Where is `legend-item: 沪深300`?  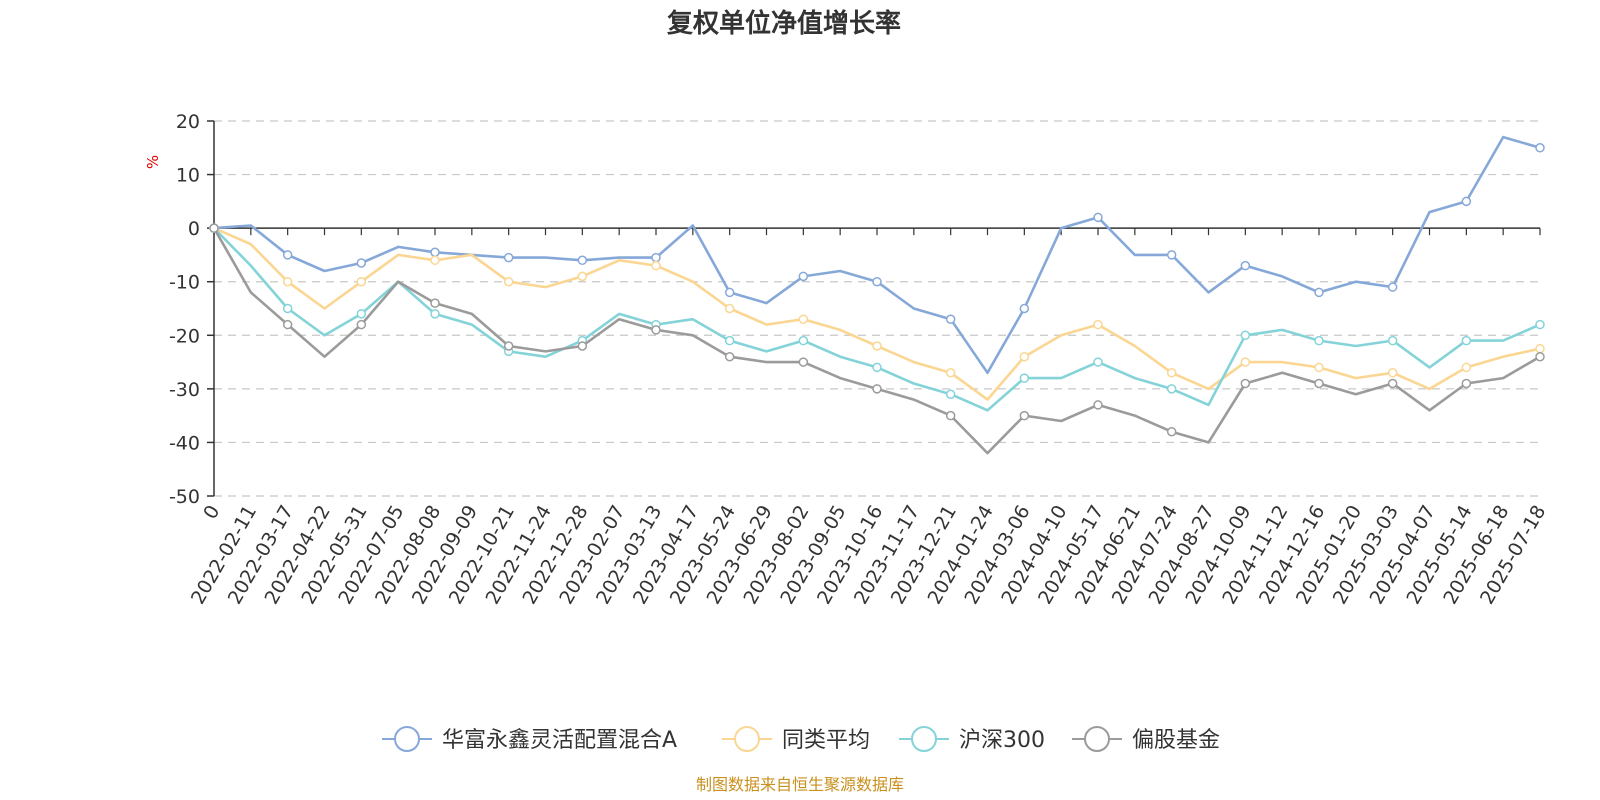
legend-item: 沪深300 is located at coordinates (972, 739).